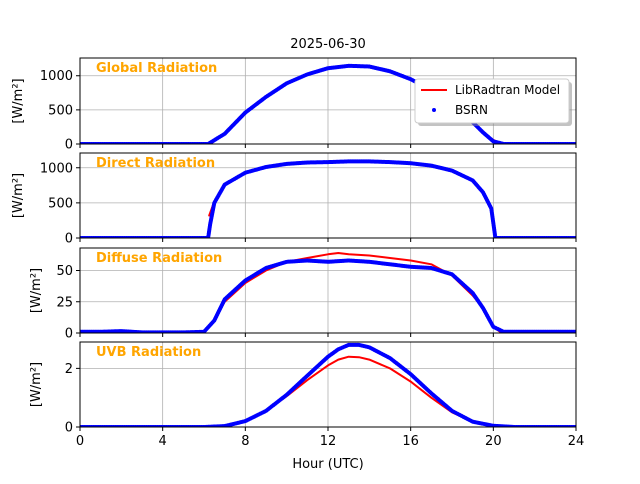  What do you see at coordinates (64, 271) in the screenshot?
I see `y-tick-label: 50` at bounding box center [64, 271].